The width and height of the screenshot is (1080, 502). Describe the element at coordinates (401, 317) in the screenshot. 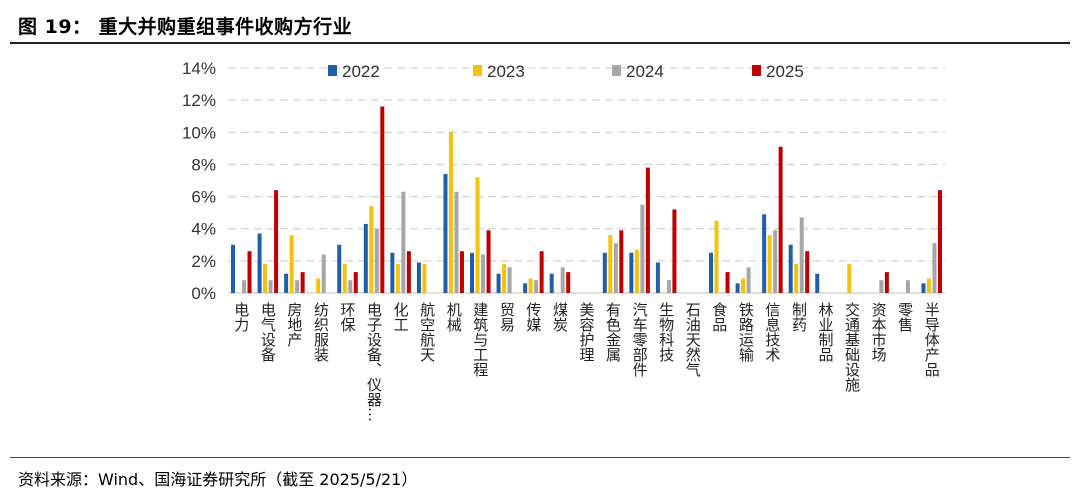

I see `x-category-label: 化工` at that location.